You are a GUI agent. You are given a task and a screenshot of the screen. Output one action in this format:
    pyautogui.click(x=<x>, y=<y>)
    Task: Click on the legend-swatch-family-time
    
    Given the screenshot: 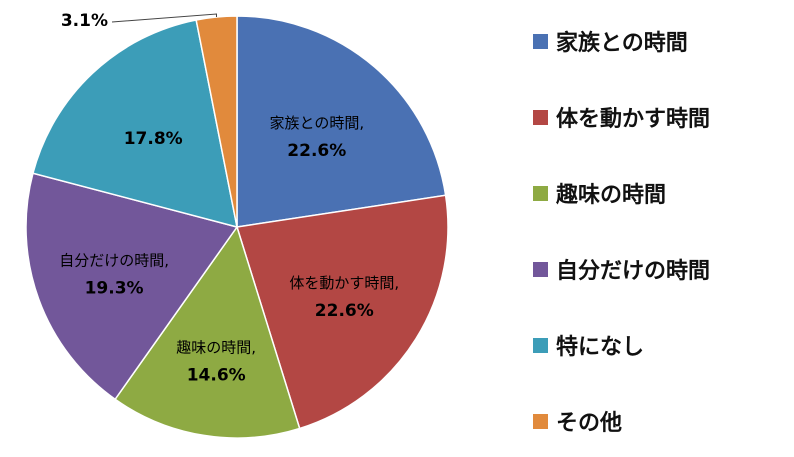 What is the action you would take?
    pyautogui.click(x=540, y=41)
    